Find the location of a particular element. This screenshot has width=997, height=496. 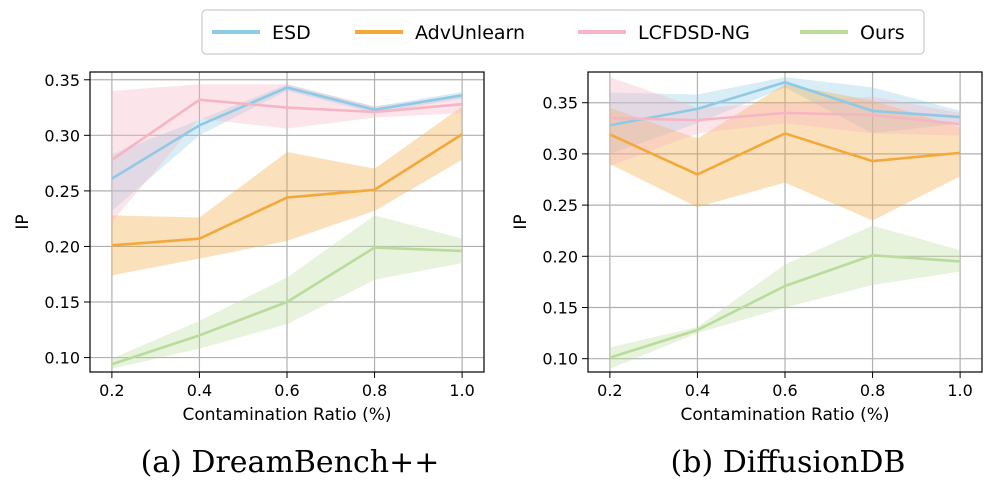

legend: ESD AdvUnlearn LCFDSD-NG Ours is located at coordinates (563, 32).